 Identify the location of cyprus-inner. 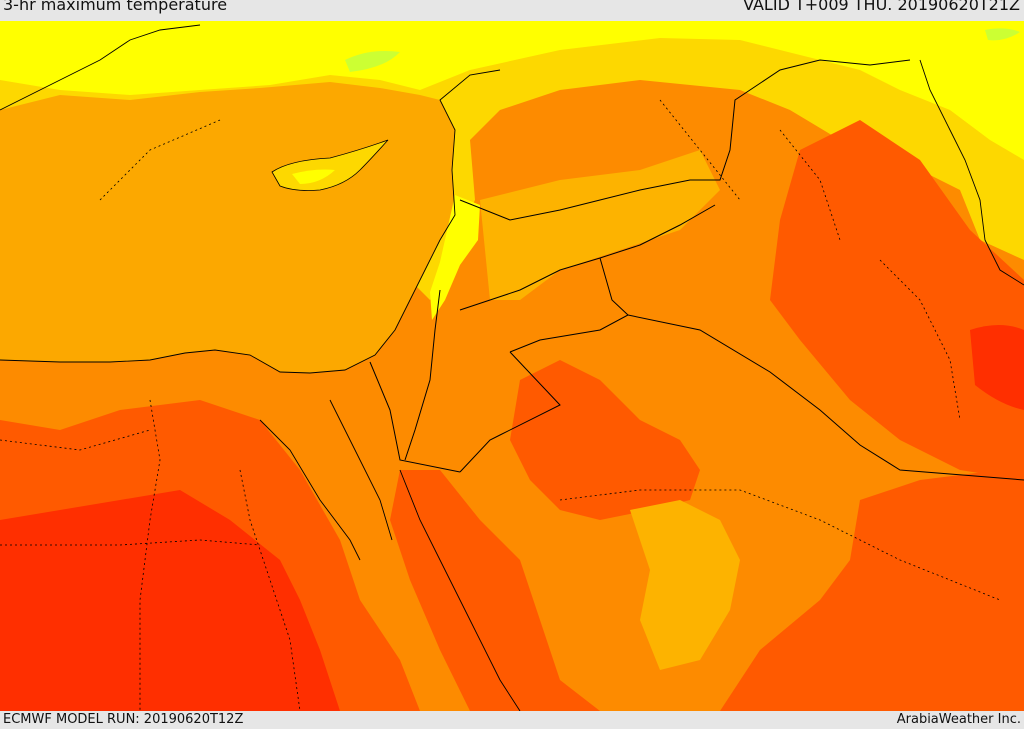
(313, 176).